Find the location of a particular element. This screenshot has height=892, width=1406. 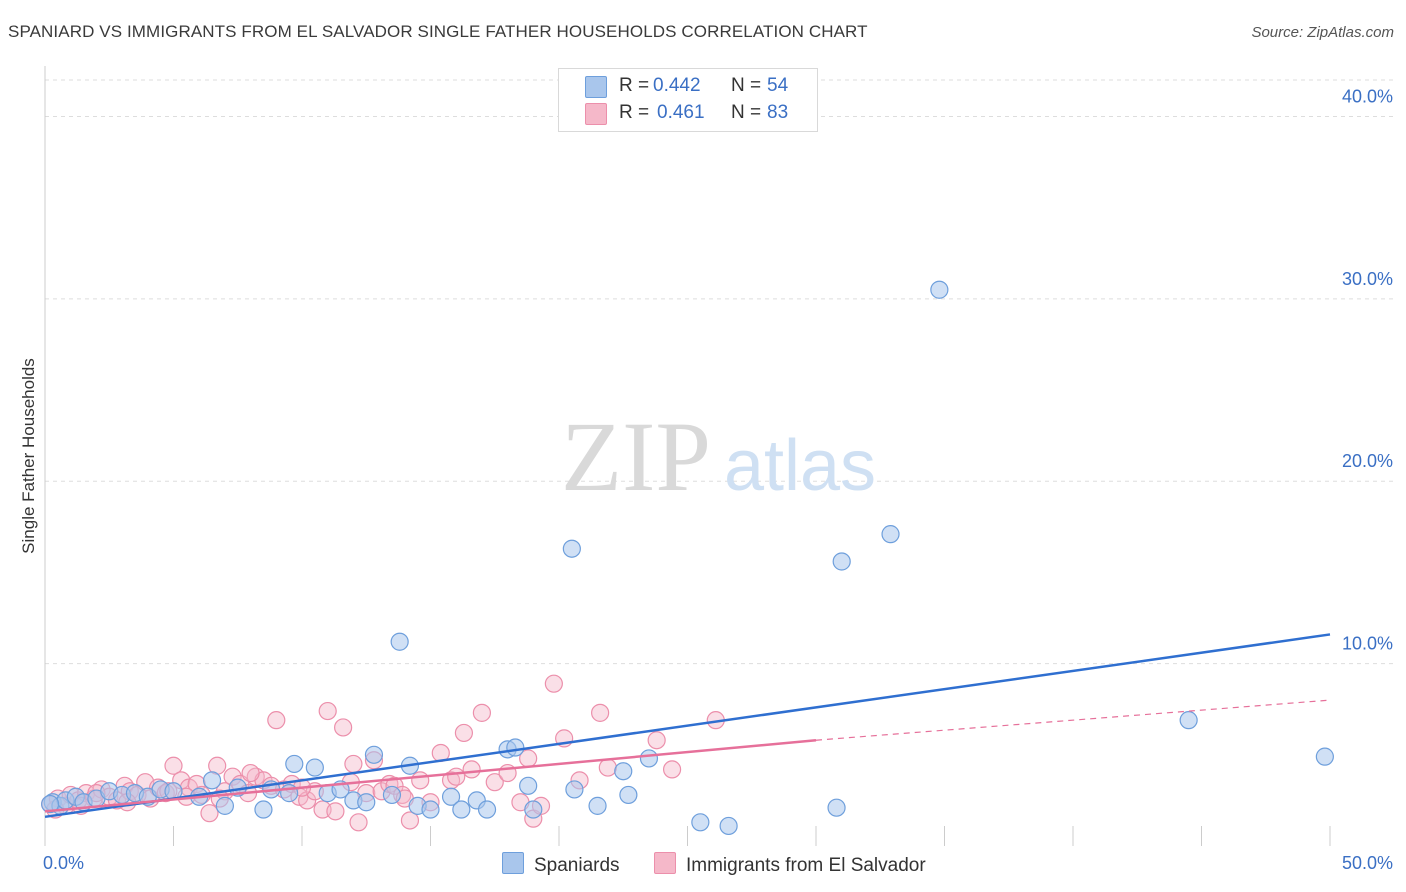

elsalvador-trend-line is located at coordinates (430, 775).